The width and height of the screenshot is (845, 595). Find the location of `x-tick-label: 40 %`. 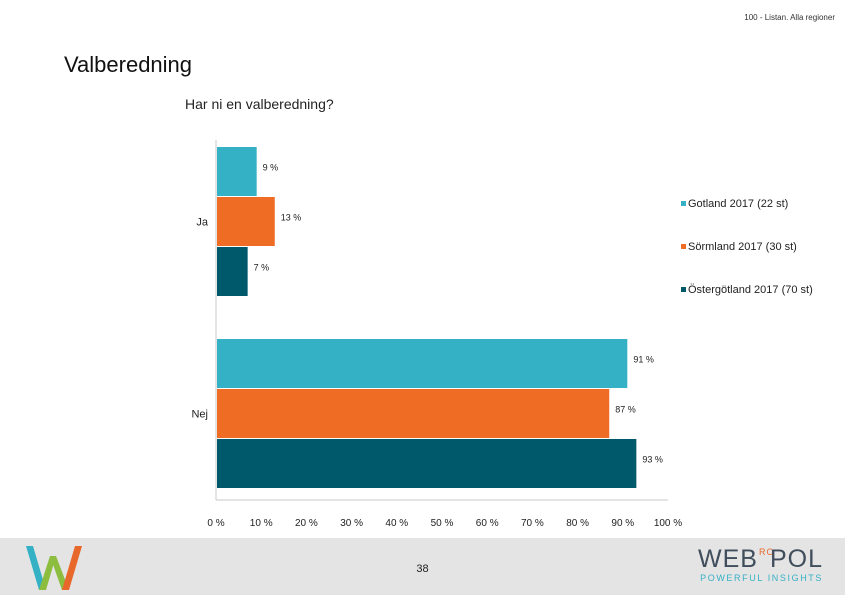

x-tick-label: 40 % is located at coordinates (396, 523).